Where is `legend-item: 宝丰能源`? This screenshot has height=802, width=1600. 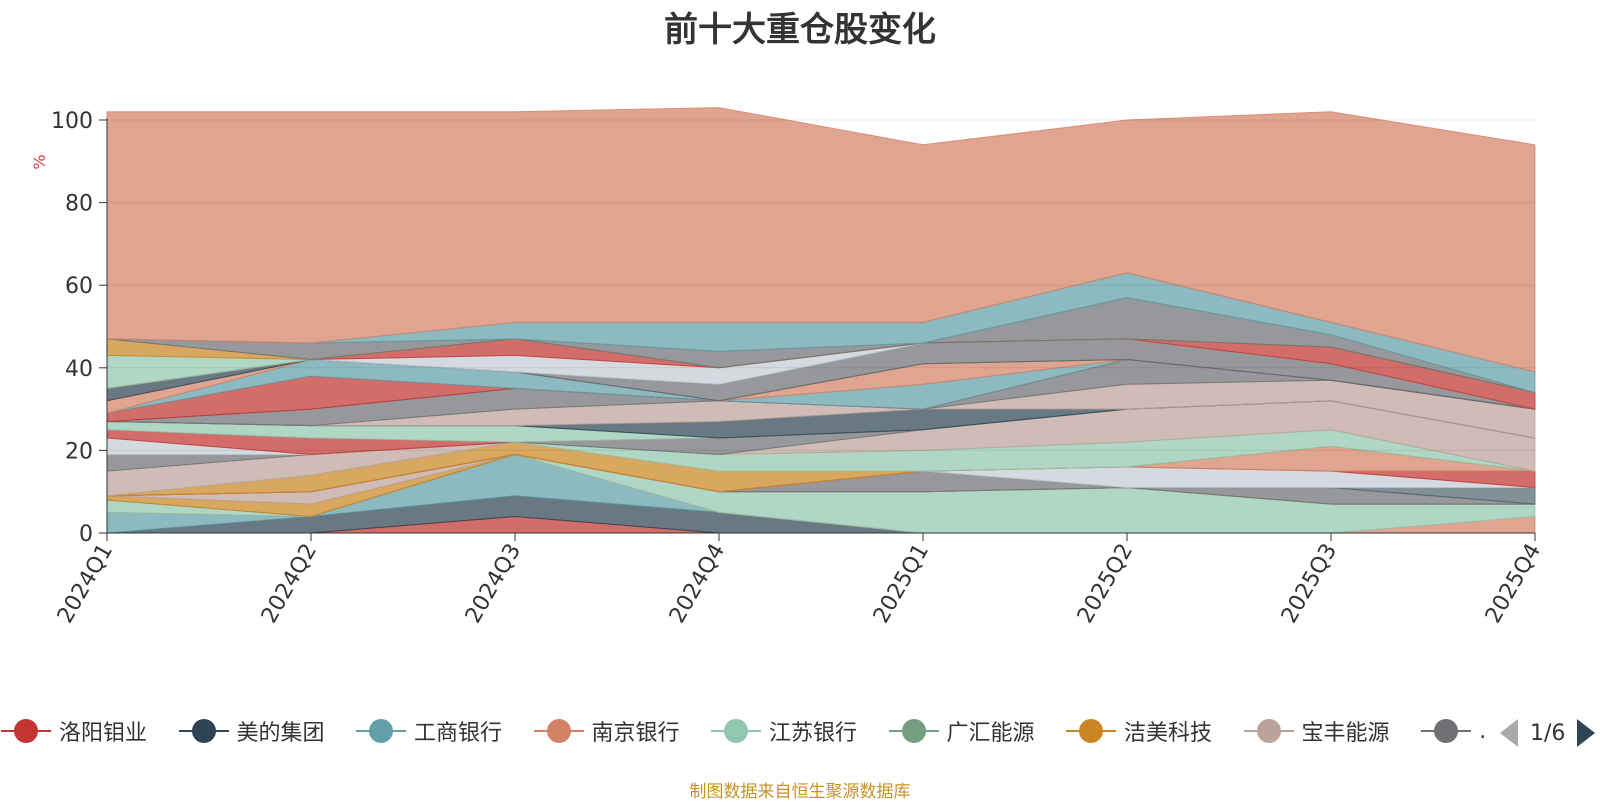 legend-item: 宝丰能源 is located at coordinates (1316, 731).